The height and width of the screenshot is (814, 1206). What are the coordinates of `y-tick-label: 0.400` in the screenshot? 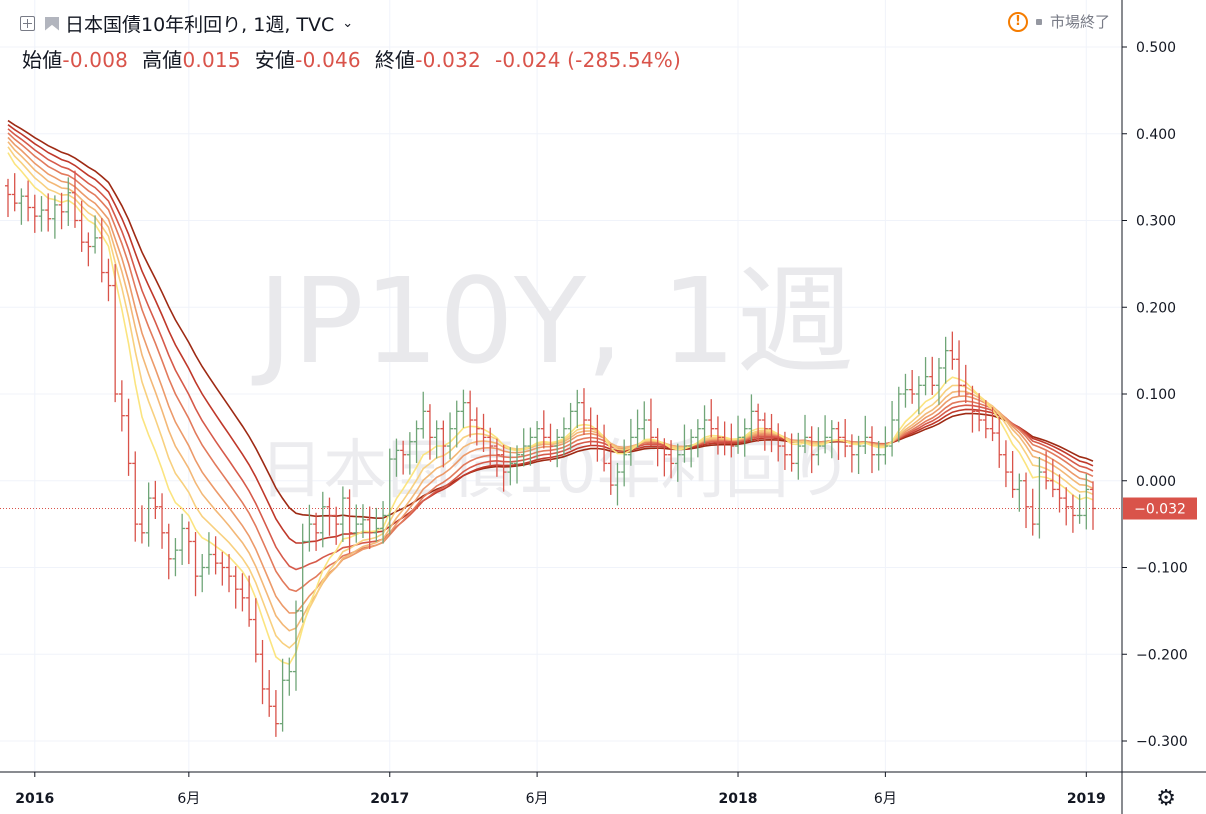 It's located at (1156, 135).